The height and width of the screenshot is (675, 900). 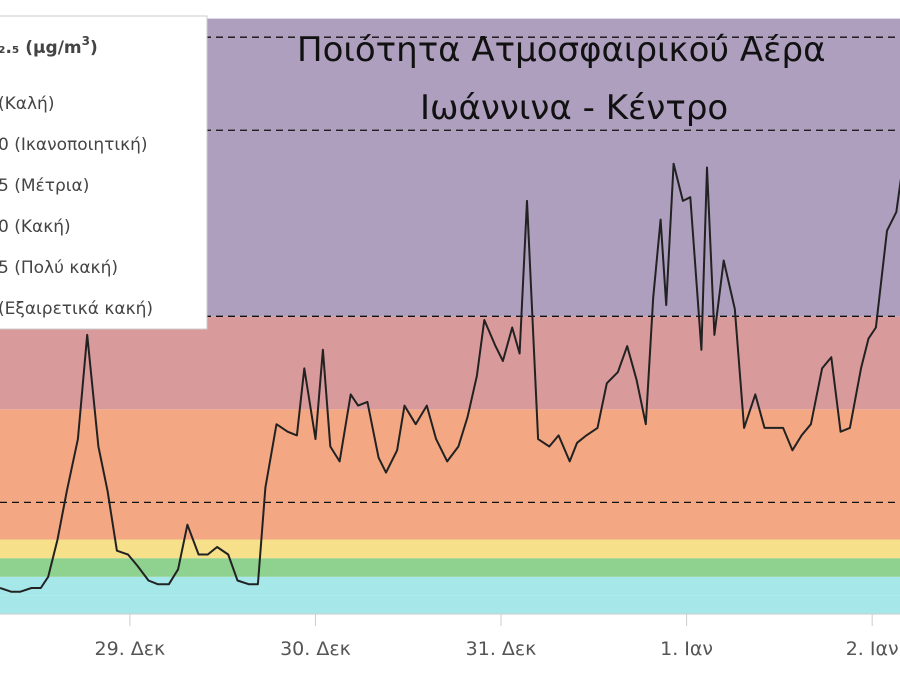 What do you see at coordinates (86, 41) in the screenshot?
I see `legend-header-sup: 3` at bounding box center [86, 41].